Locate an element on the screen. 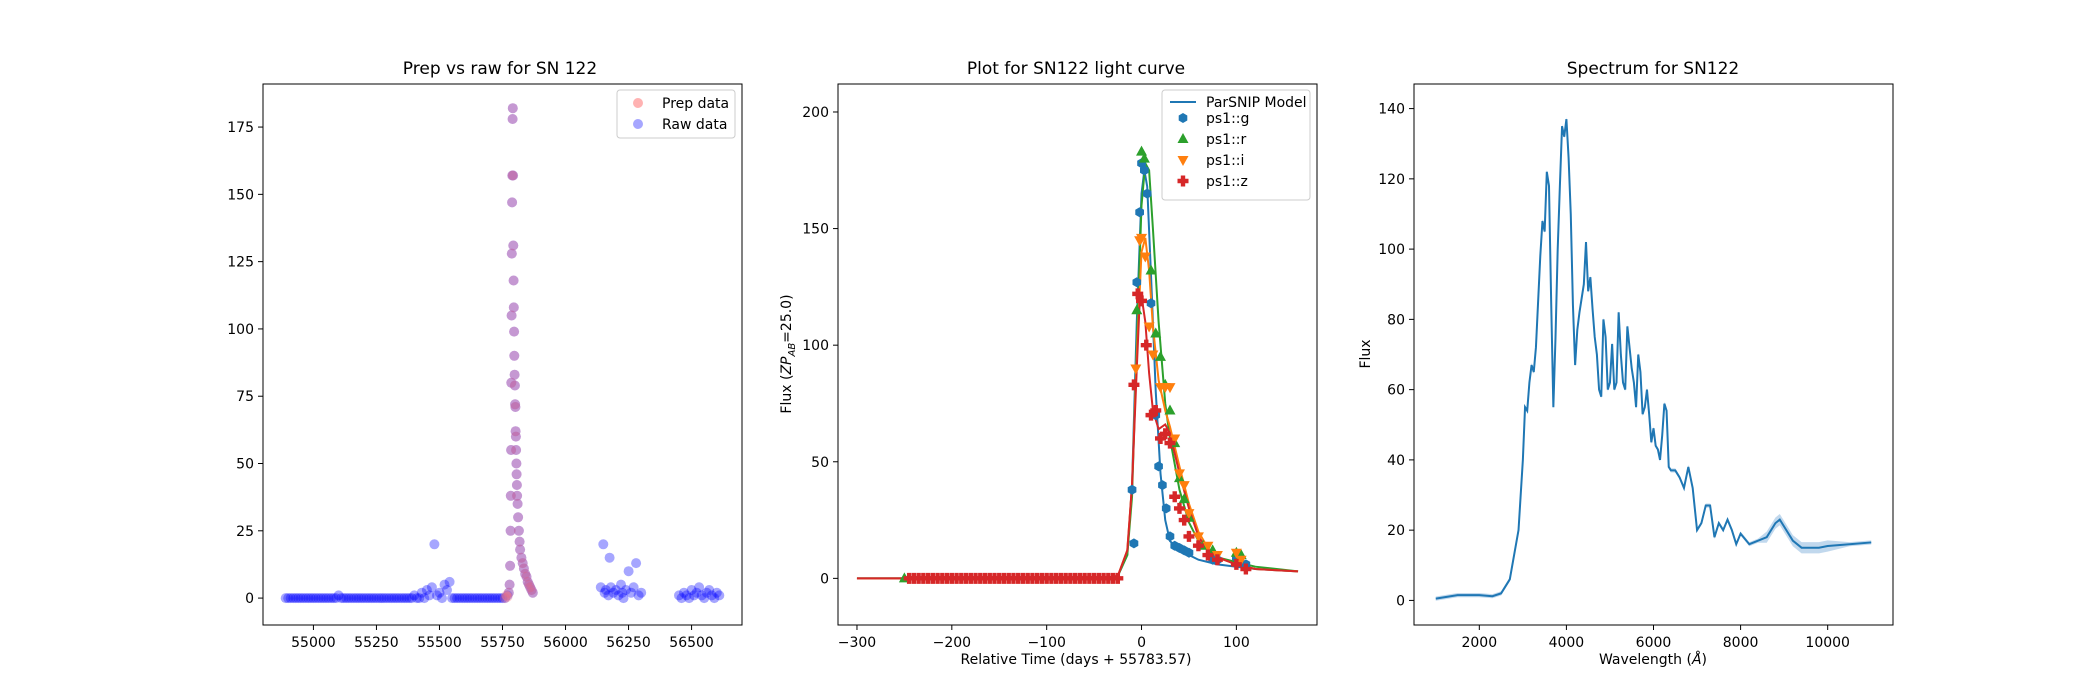  panel-1-legend-box is located at coordinates (676, 114).